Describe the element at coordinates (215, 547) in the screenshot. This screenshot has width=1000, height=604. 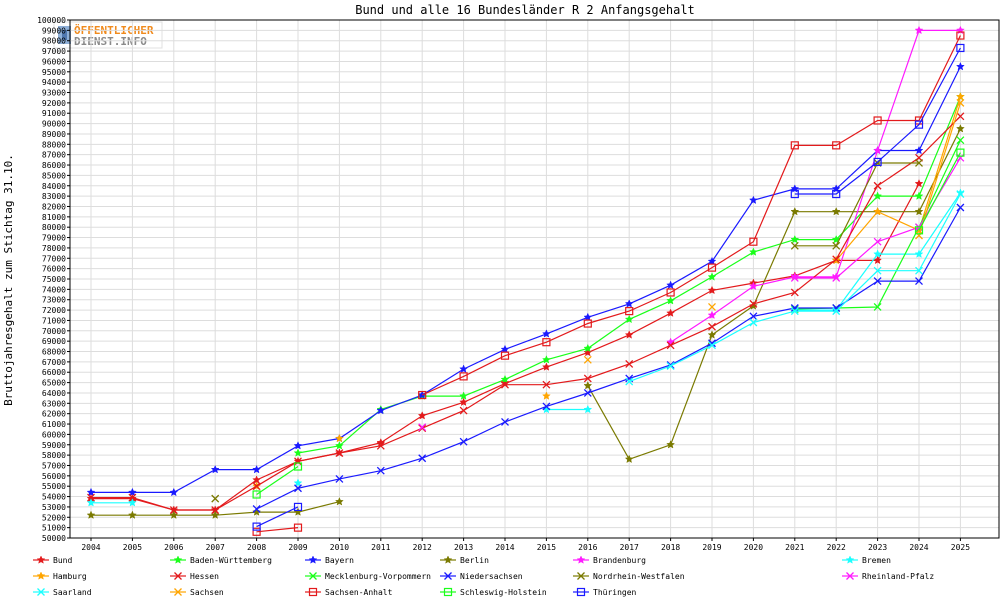
I see `x-tick-label: 2007` at that location.